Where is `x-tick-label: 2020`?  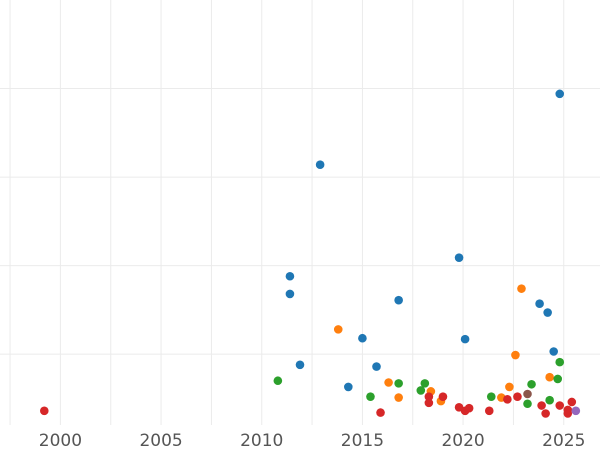
x-tick-label: 2020 is located at coordinates (462, 440).